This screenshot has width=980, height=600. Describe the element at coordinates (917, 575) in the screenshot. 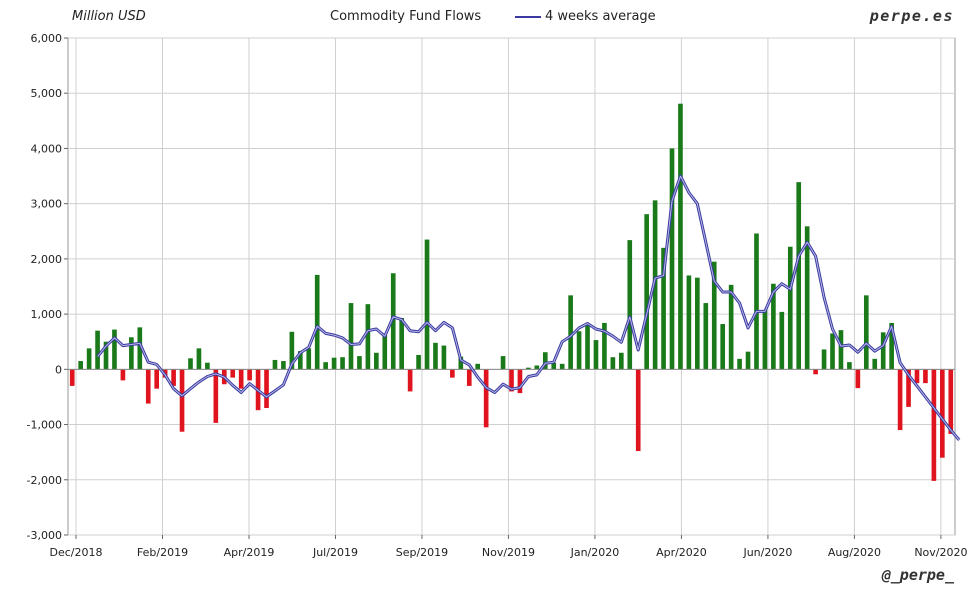

I see `author-handle: @_perpe_` at that location.